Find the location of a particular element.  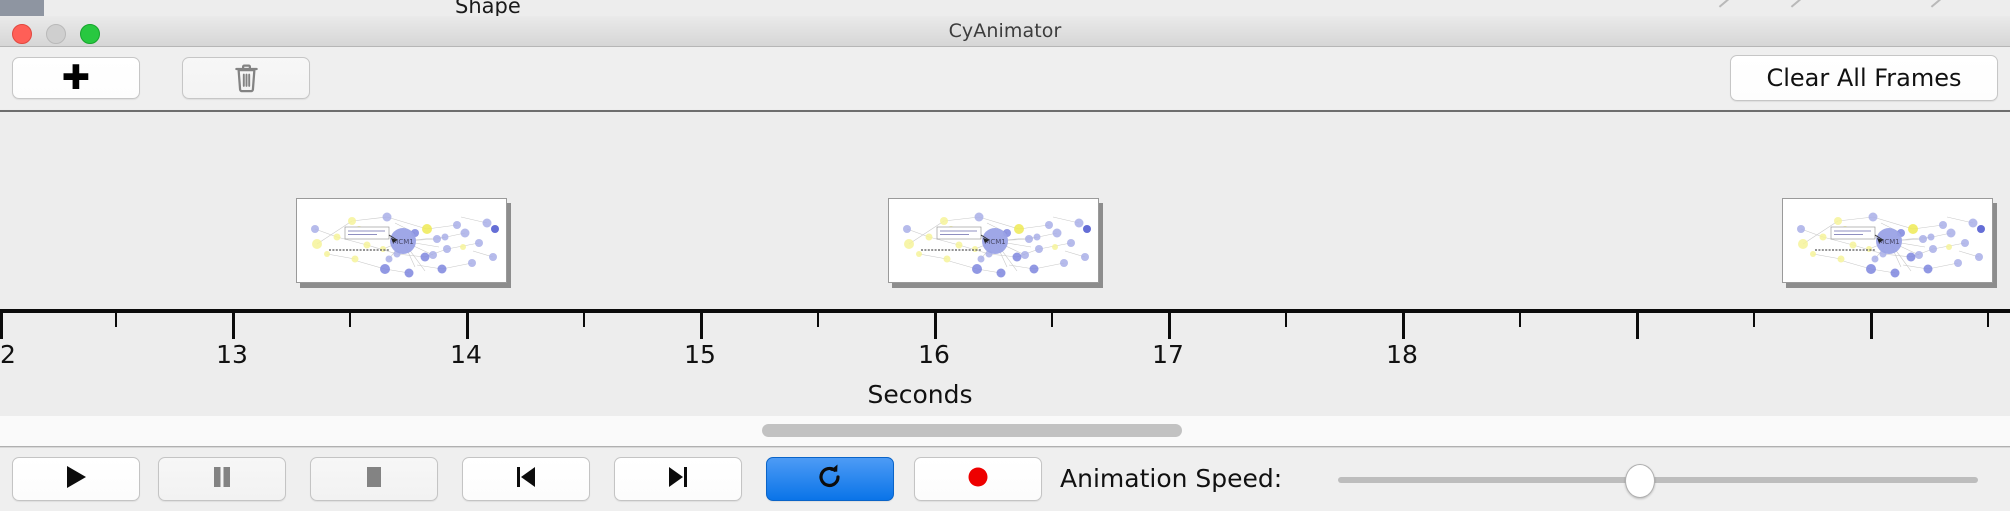

add-frame-button: ✚ is located at coordinates (76, 78).